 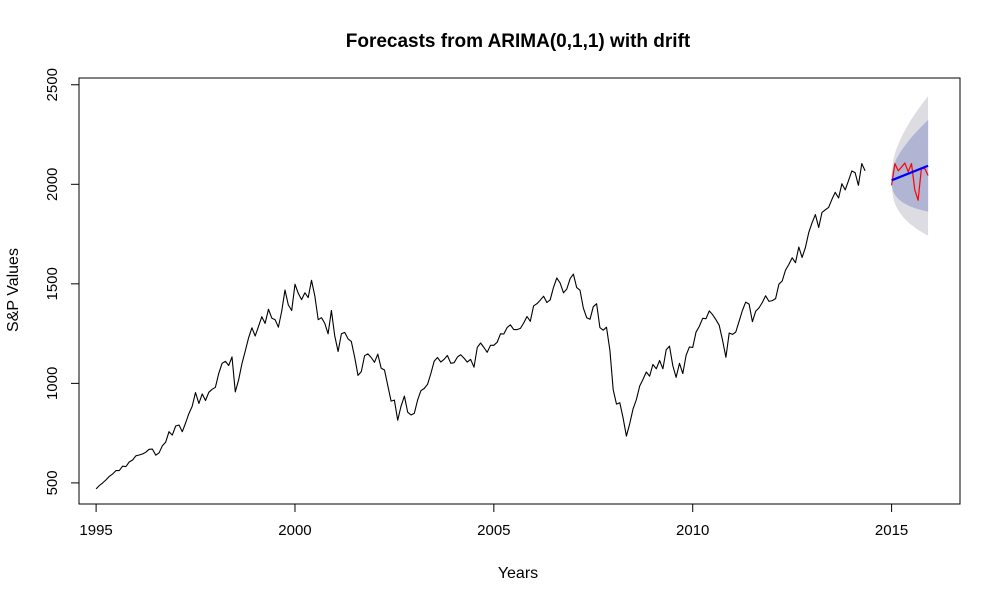 What do you see at coordinates (52, 84) in the screenshot?
I see `y-tick-label: 2500` at bounding box center [52, 84].